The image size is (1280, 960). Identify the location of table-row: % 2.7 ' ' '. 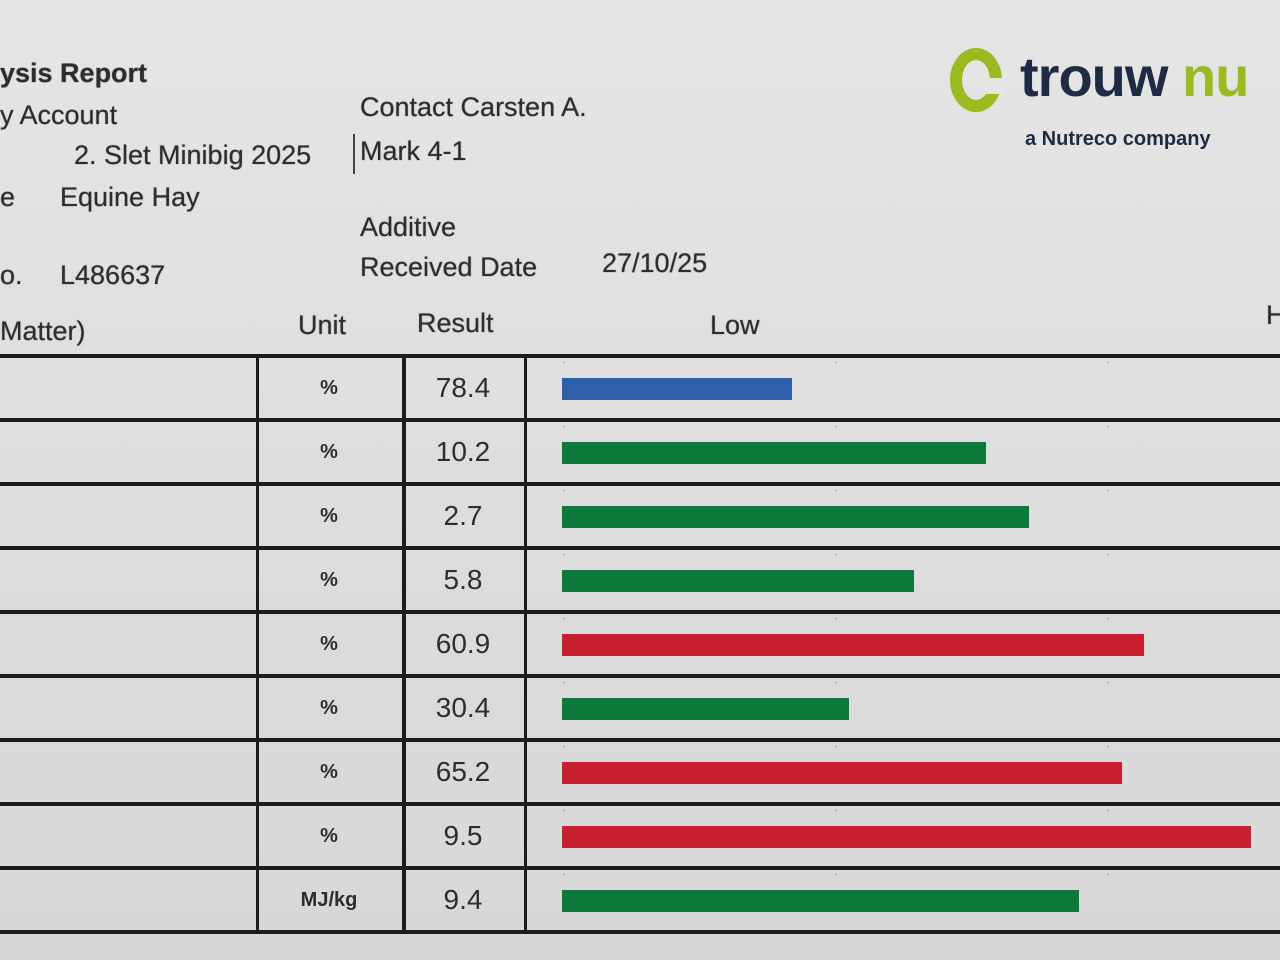
(640, 514).